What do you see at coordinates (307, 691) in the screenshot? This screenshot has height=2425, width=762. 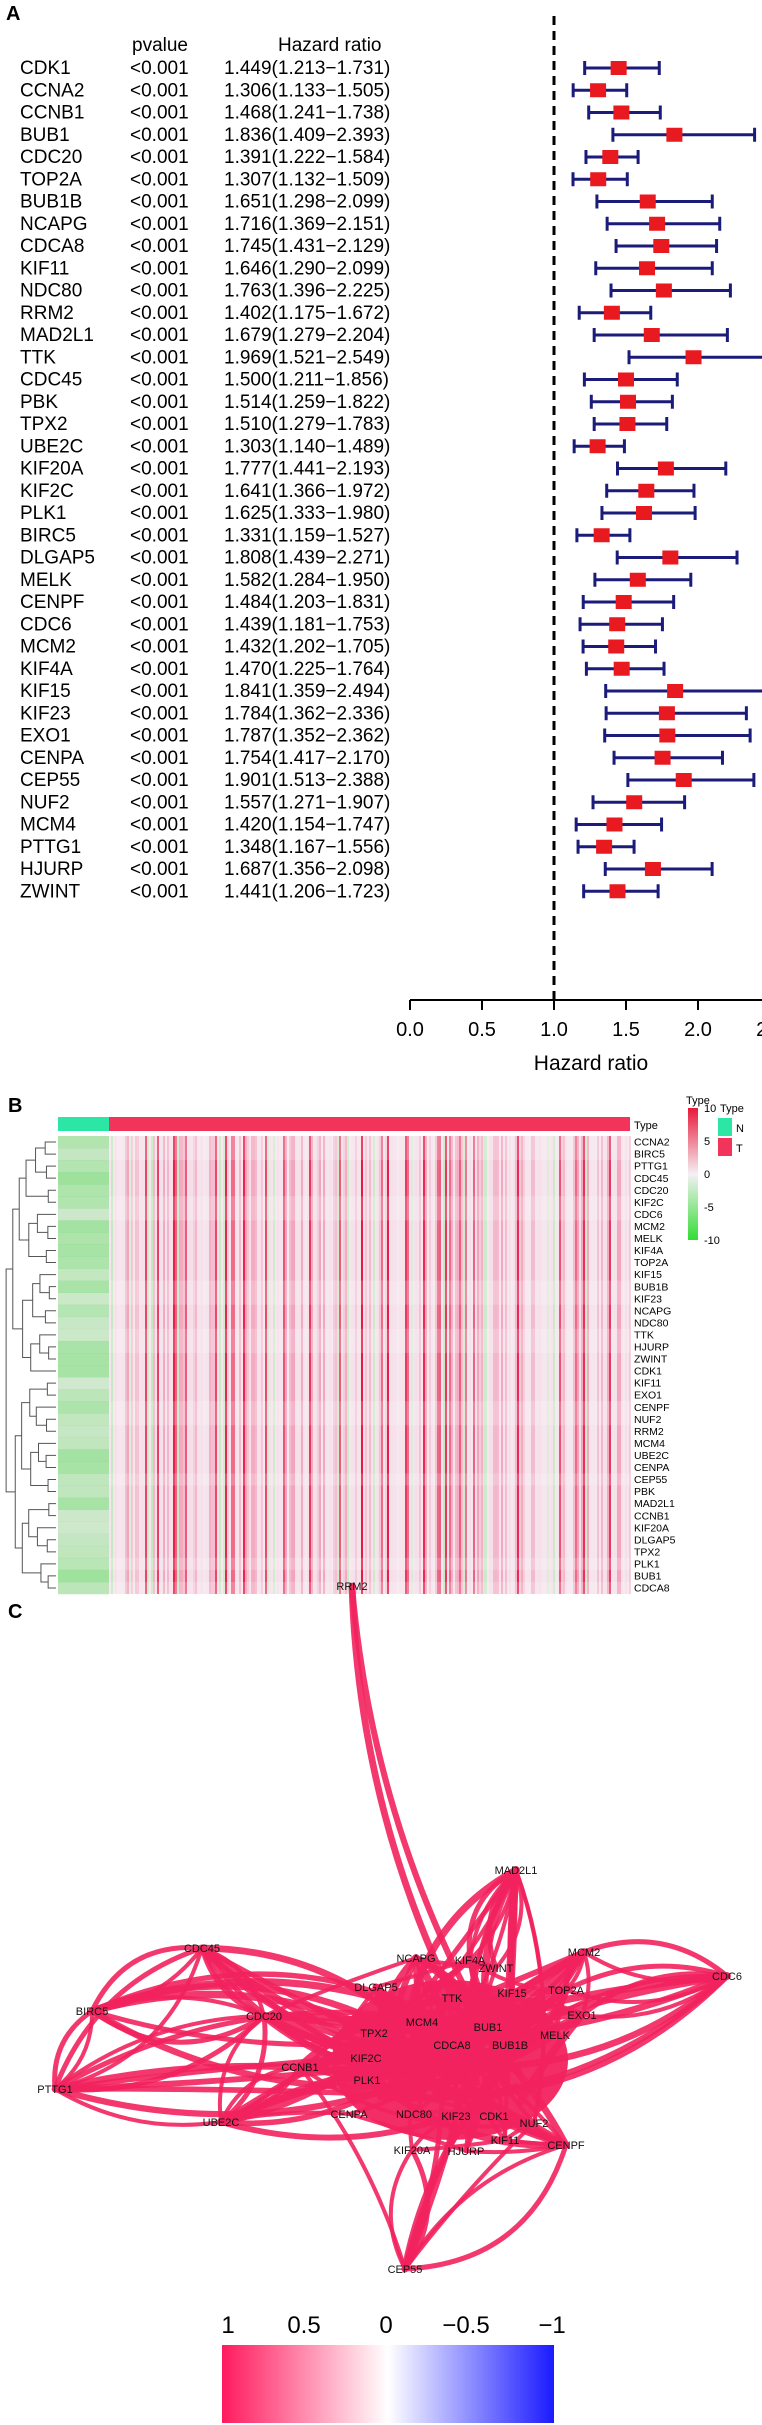 I see `hr-cell: 1.841(1.359−2.494)` at bounding box center [307, 691].